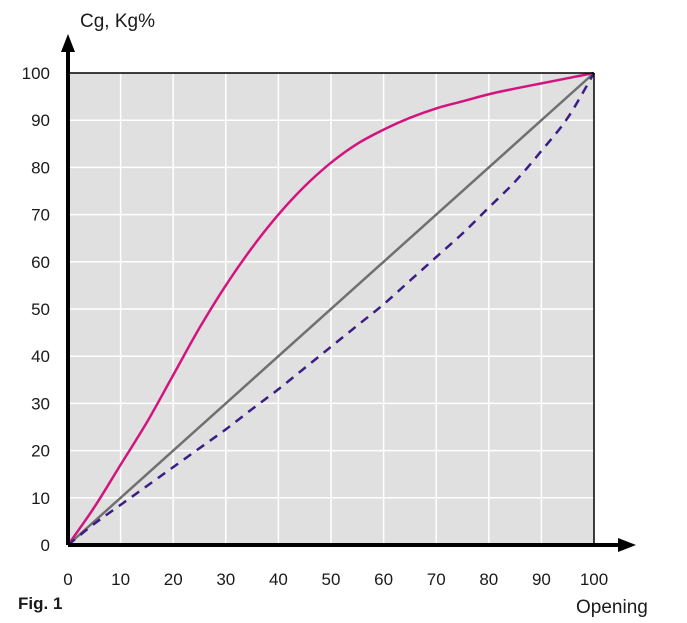 The height and width of the screenshot is (623, 687). Describe the element at coordinates (612, 607) in the screenshot. I see `x-axis-title: Opening` at that location.